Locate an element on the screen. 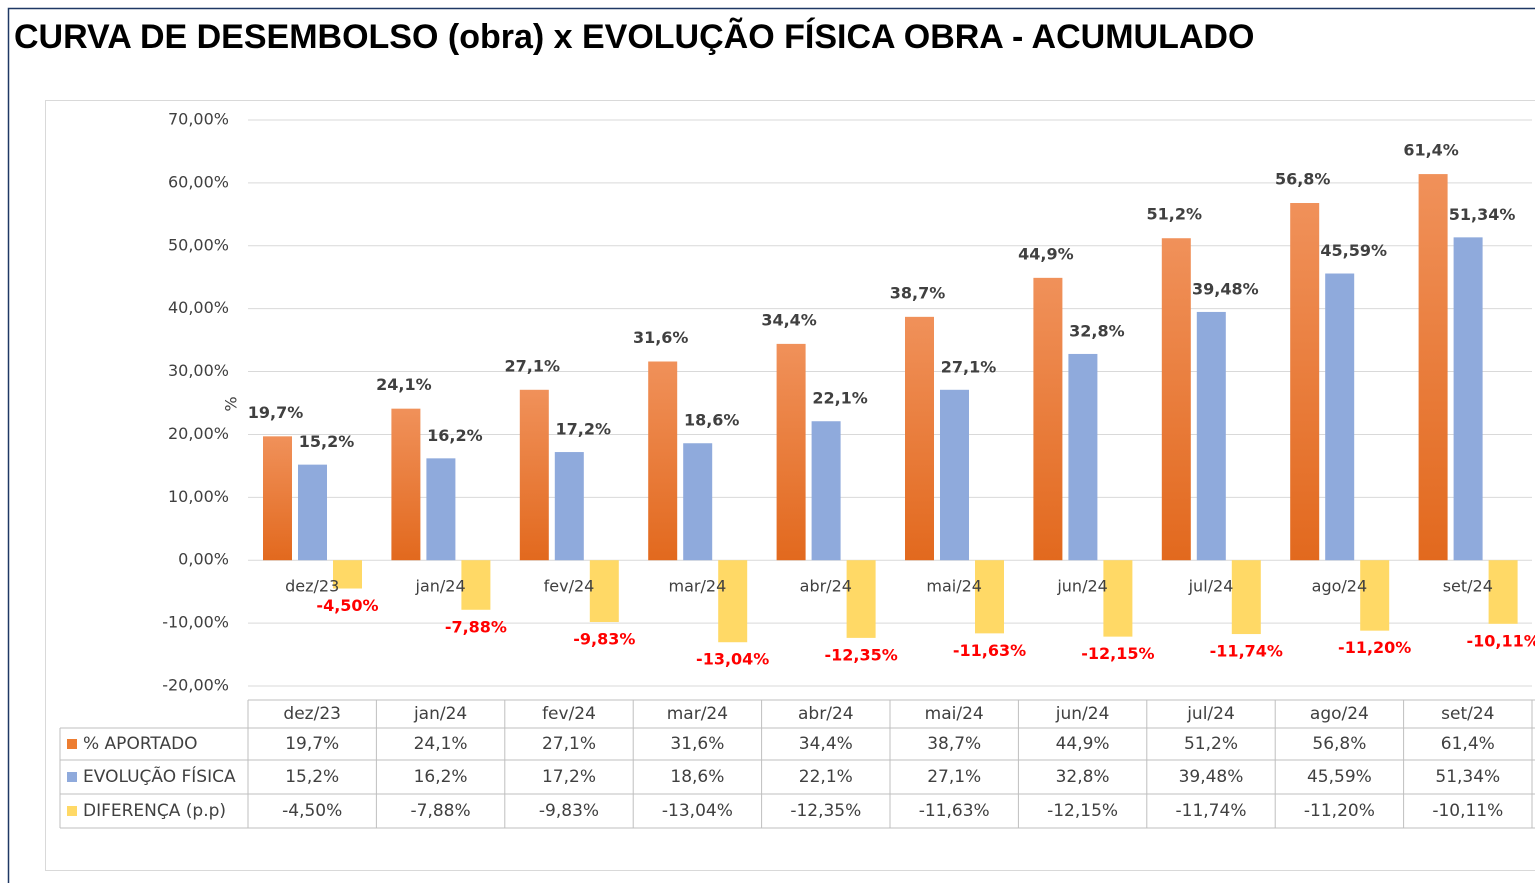 The width and height of the screenshot is (1535, 883). table-cell: -7,88% is located at coordinates (441, 811).